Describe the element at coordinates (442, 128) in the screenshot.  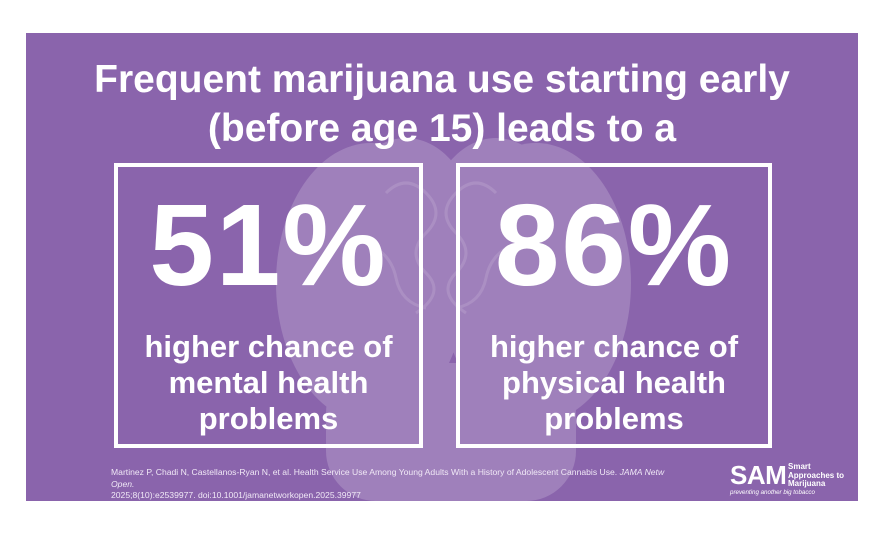
I see `headline-line-2: (before age 15) leads to a` at that location.